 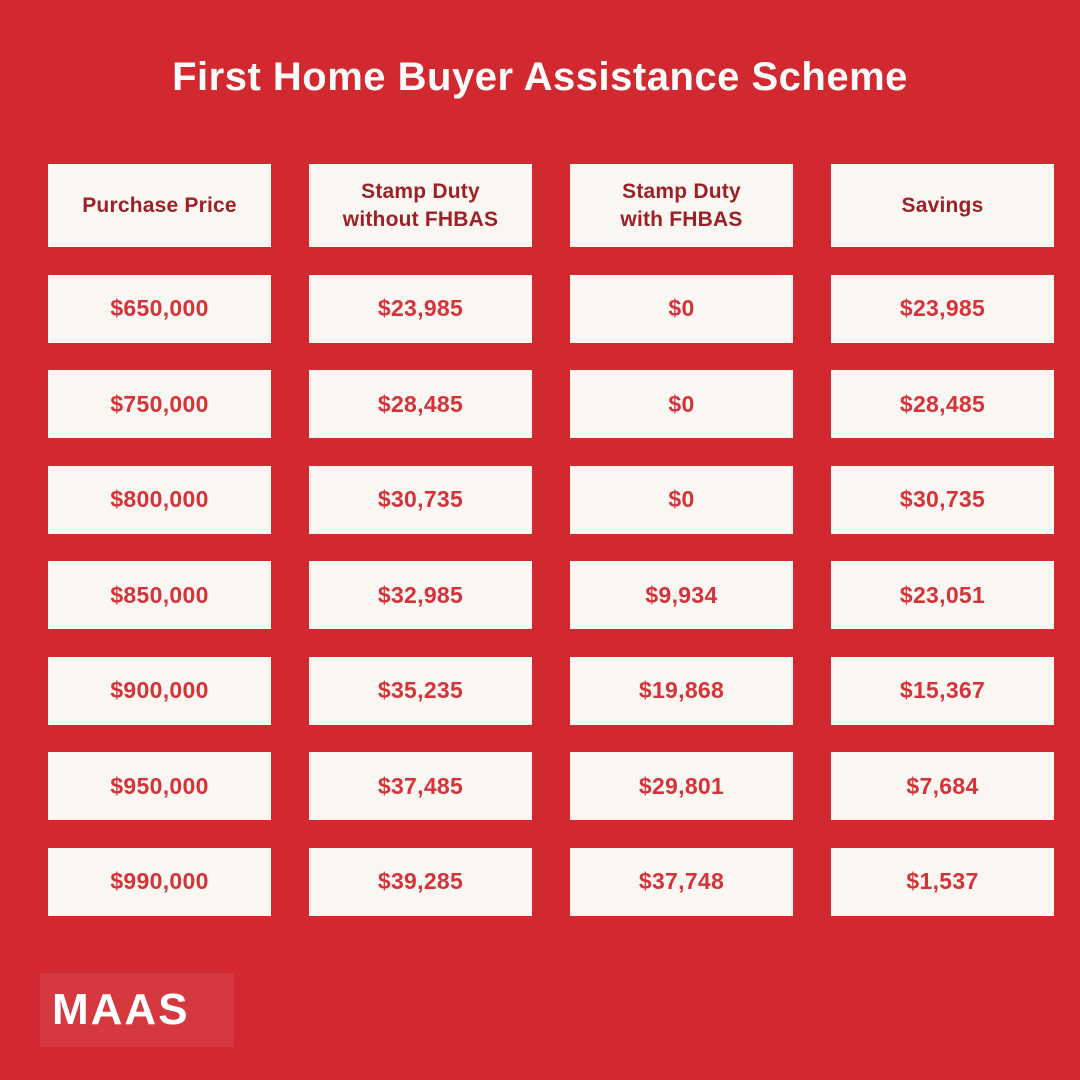 What do you see at coordinates (681, 205) in the screenshot?
I see `column-header-stamp-duty-with-fhbas: Stamp Duty with FHBAS` at bounding box center [681, 205].